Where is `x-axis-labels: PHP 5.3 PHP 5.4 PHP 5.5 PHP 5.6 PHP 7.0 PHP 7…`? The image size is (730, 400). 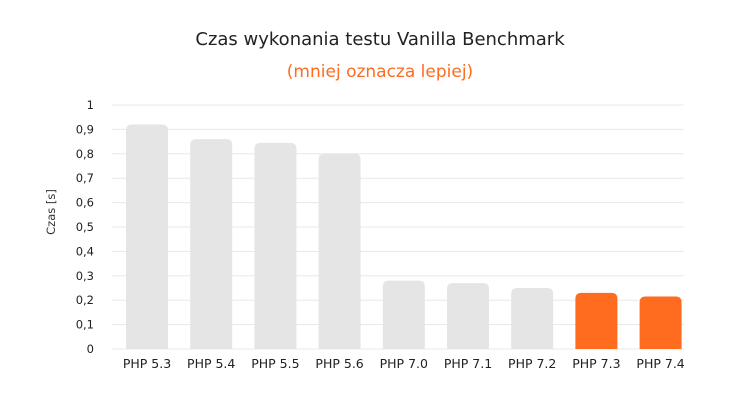
x-axis-labels: PHP 5.3 PHP 5.4 PHP 5.5 PHP 5.6 PHP 7.0 PHP 7… is located at coordinates (404, 363).